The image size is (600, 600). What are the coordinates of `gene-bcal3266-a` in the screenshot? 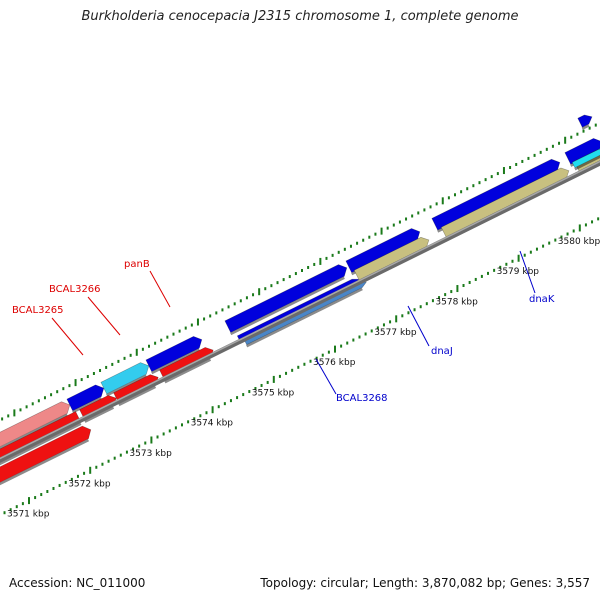 It's located at (85, 398).